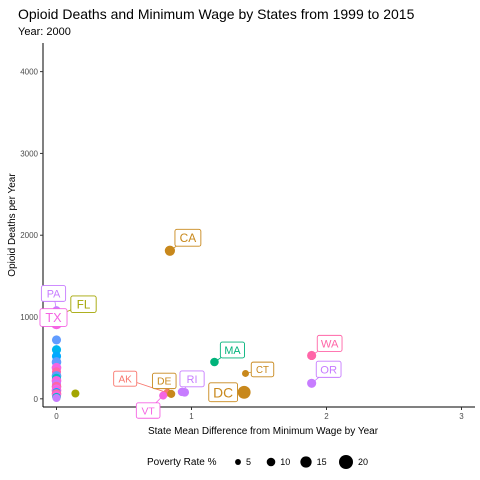 Image resolution: width=480 pixels, height=480 pixels. I want to click on y-tick-label: 0, so click(36, 399).